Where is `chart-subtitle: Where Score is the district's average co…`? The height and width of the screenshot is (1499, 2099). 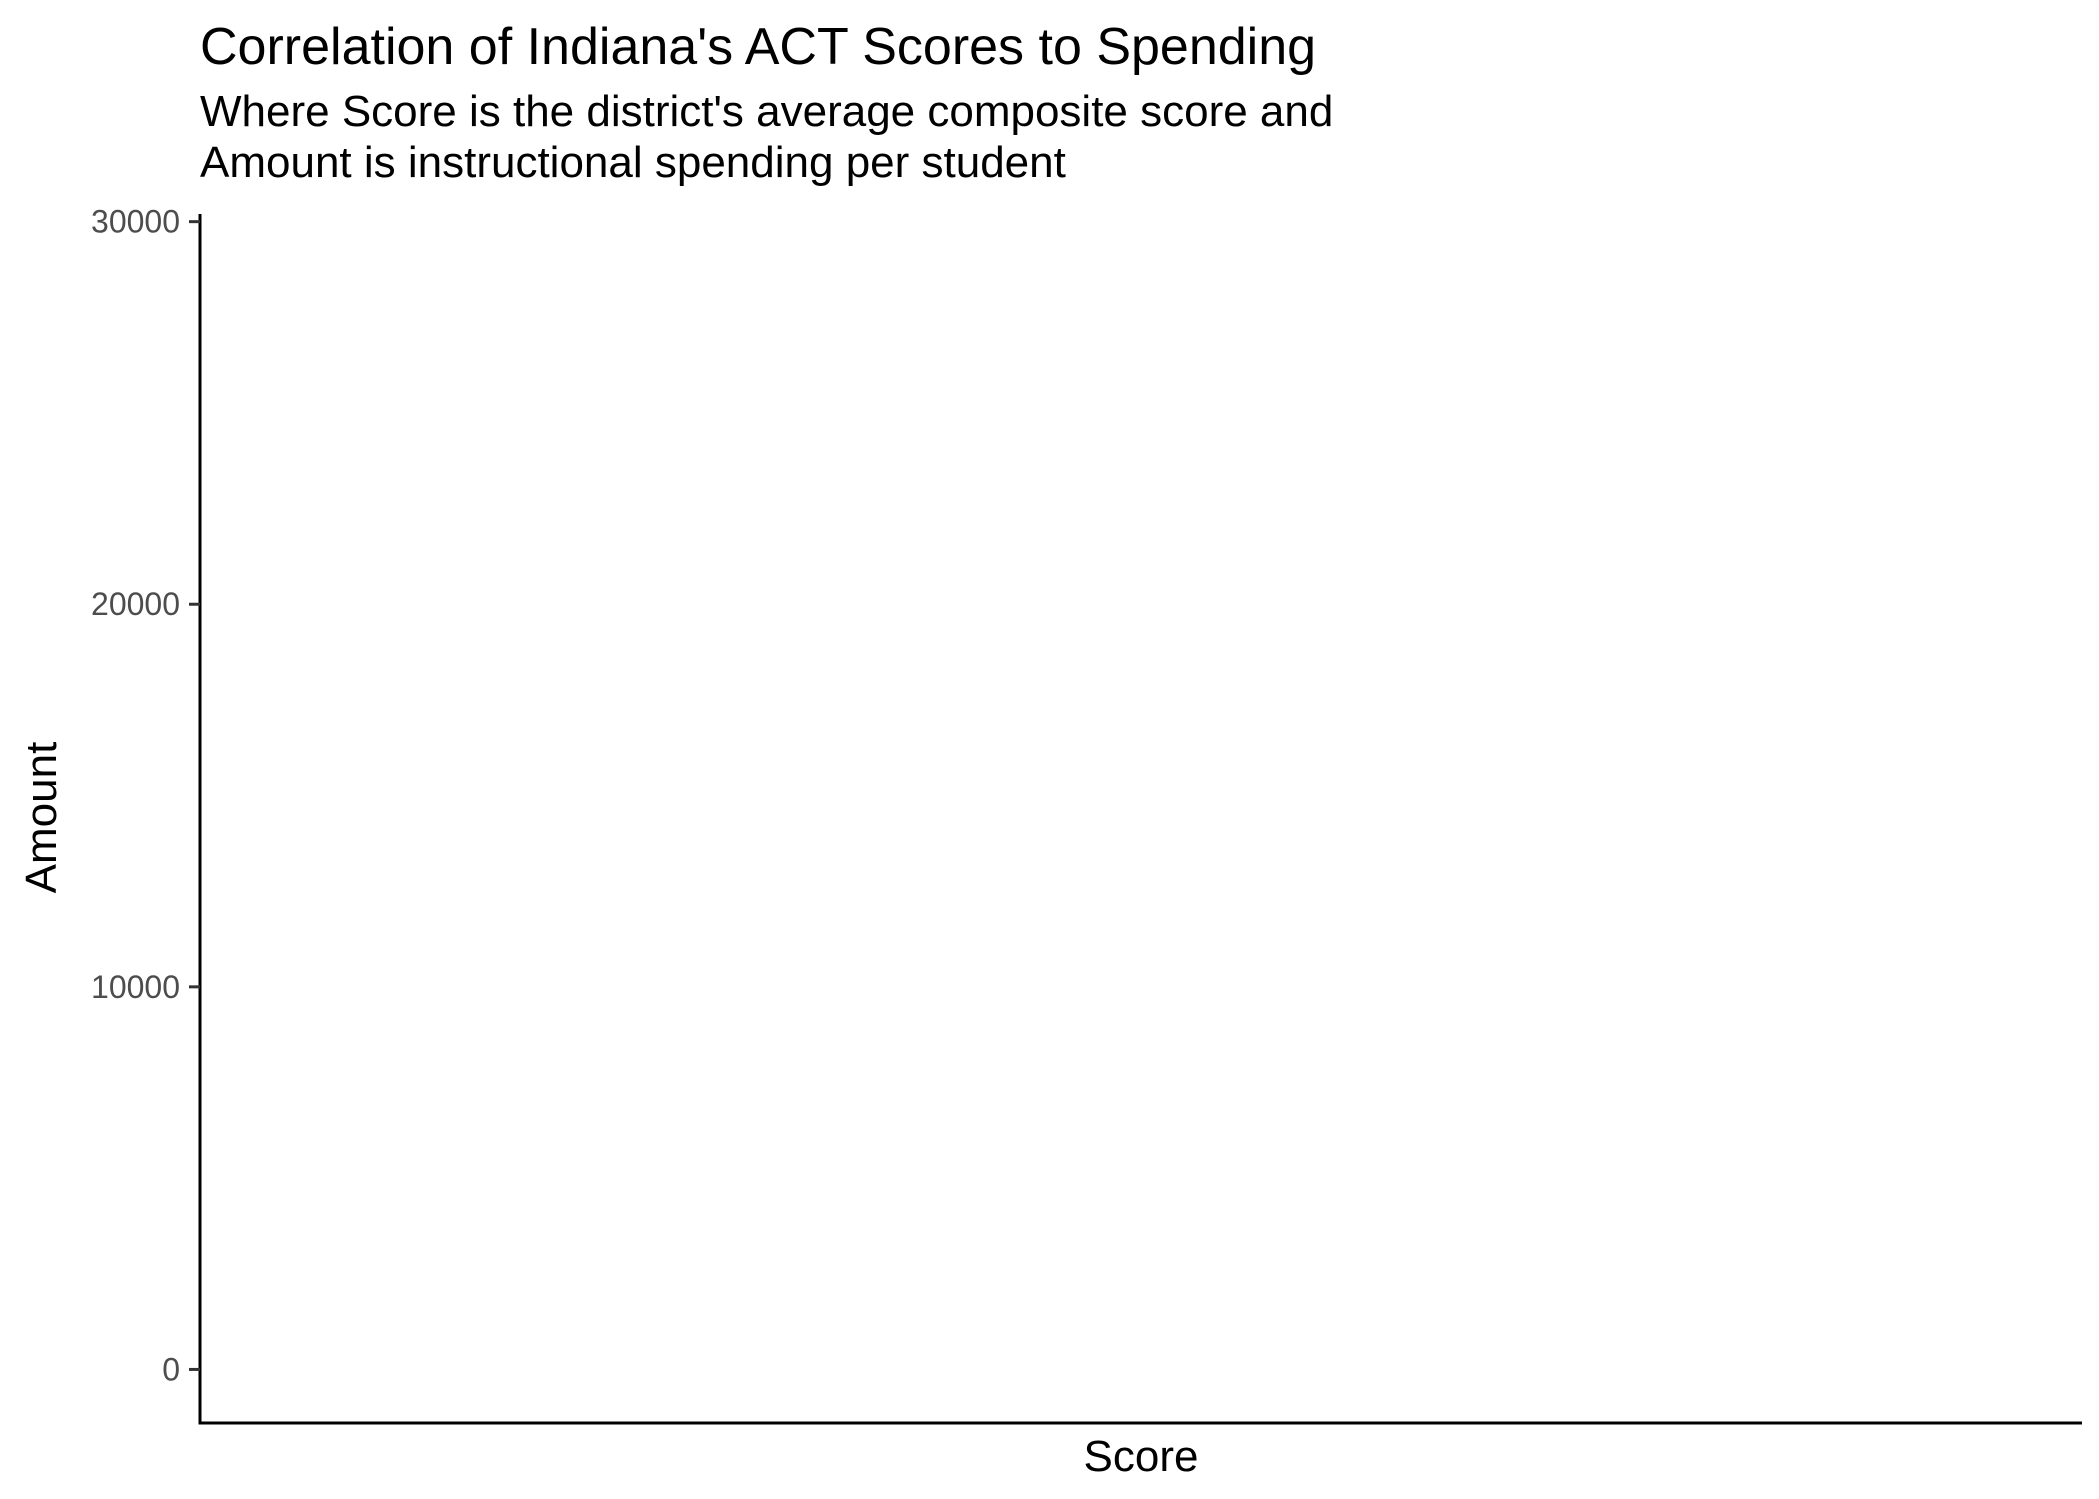
chart-subtitle: Where Score is the district's average co… is located at coordinates (766, 137).